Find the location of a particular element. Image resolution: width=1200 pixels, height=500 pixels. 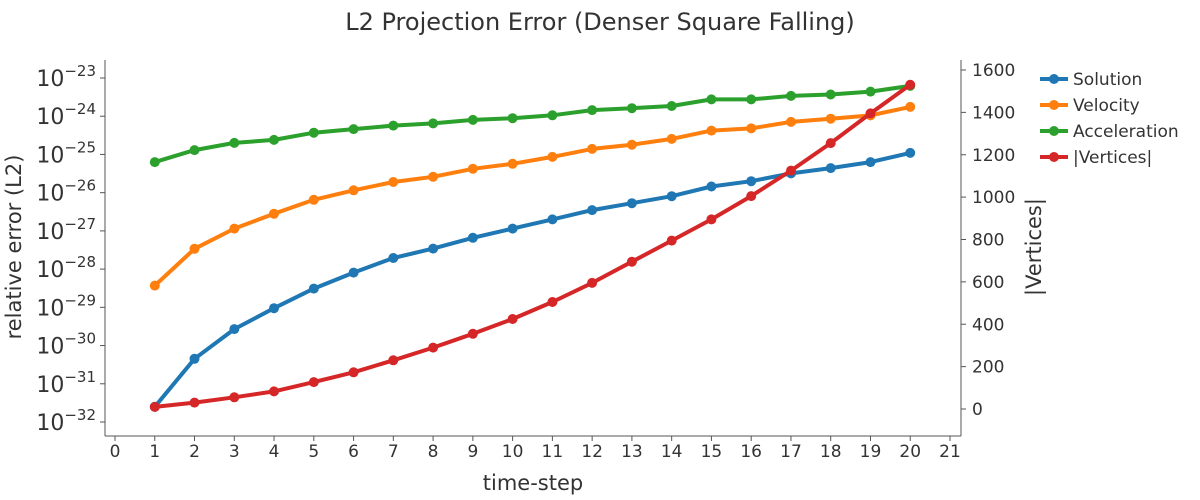

y2-ticks: 0 200 400 600 800 1000 1200 1400 1600 is located at coordinates (988, 240).